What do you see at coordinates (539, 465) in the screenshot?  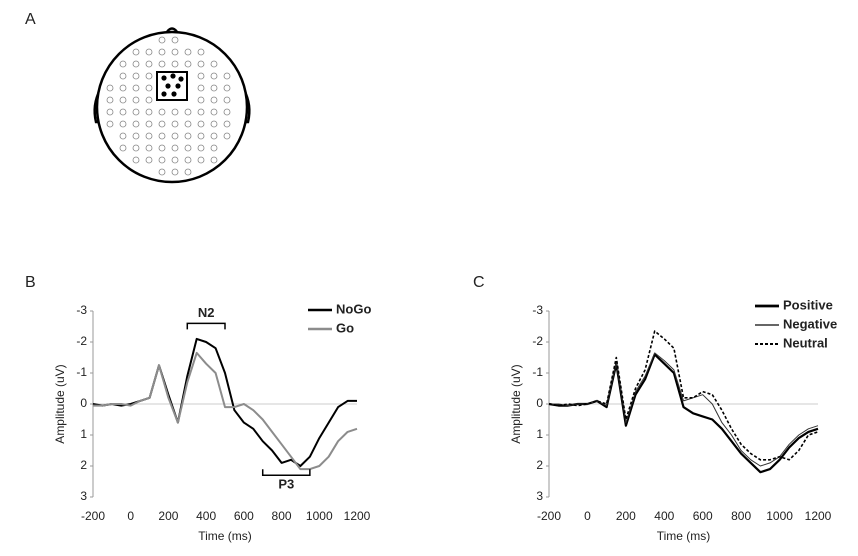 I see `y-tick-label: 2` at bounding box center [539, 465].